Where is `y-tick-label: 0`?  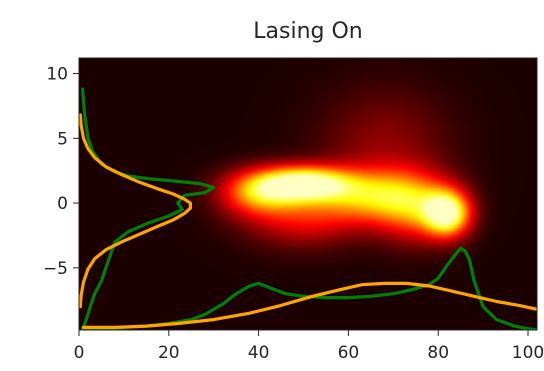
y-tick-label: 0 is located at coordinates (62, 204).